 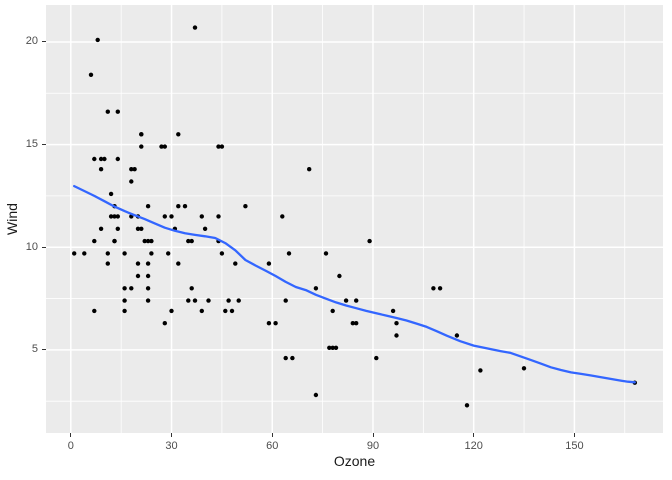 What do you see at coordinates (31, 41) in the screenshot?
I see `y-tick-label: 20` at bounding box center [31, 41].